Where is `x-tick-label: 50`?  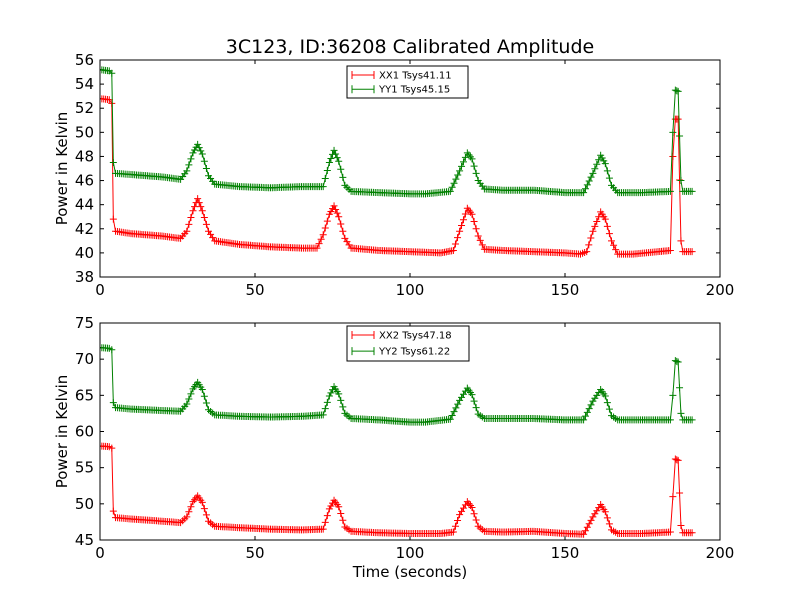
x-tick-label: 50 is located at coordinates (254, 290).